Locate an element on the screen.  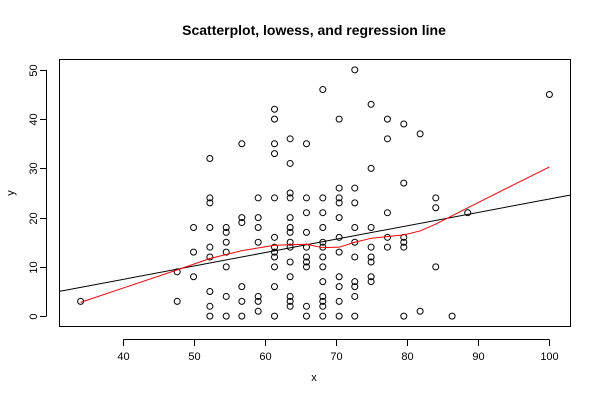
x-tick-label: 70 is located at coordinates (336, 357).